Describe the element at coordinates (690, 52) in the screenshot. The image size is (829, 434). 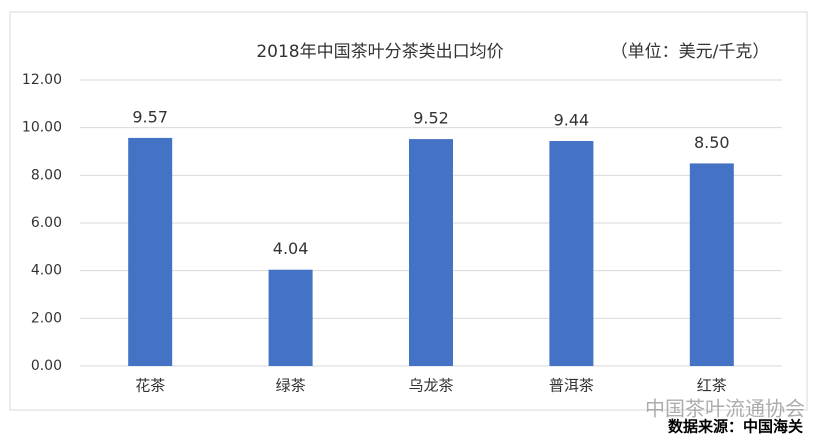
I see `unit-note: （单位：美元/千克）` at that location.